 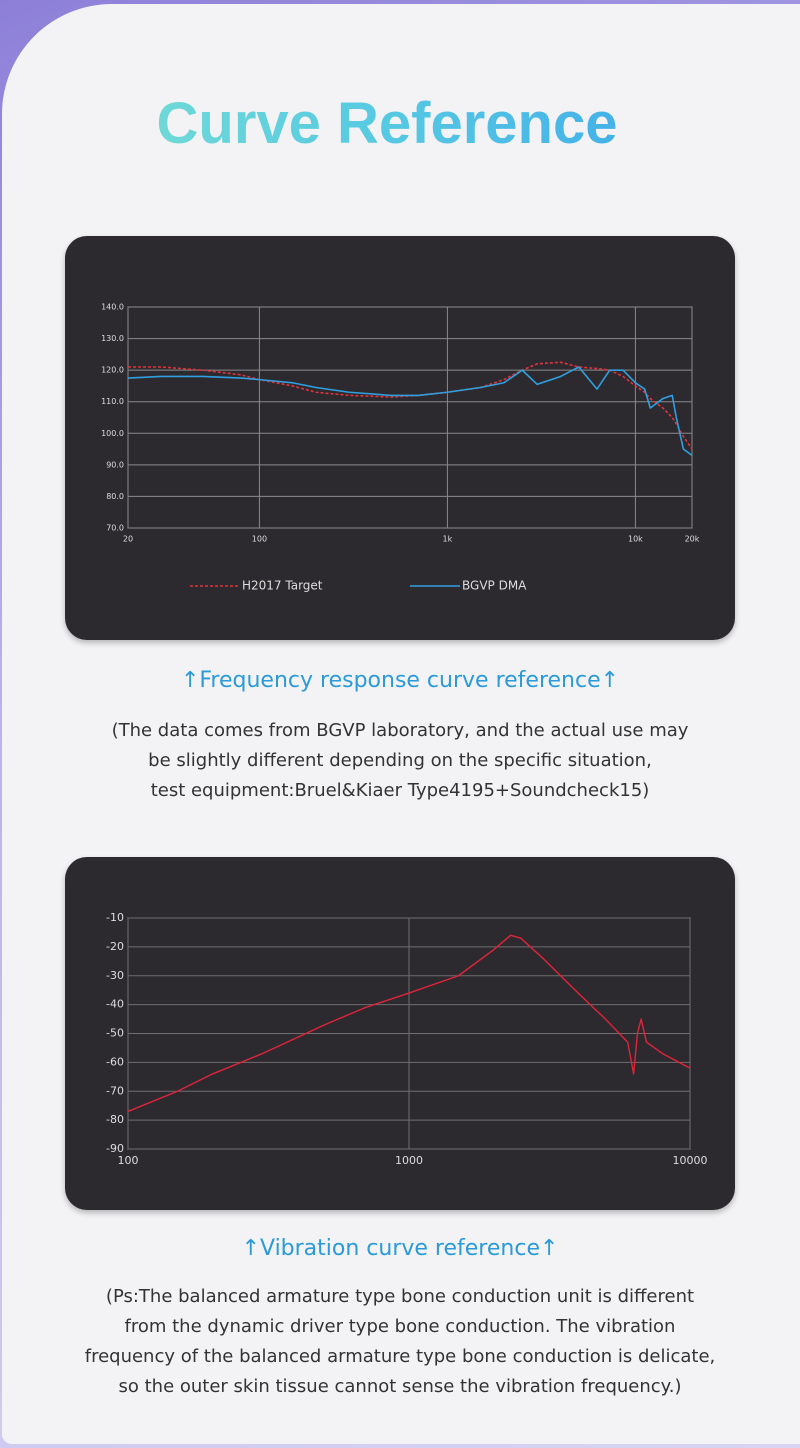 What do you see at coordinates (115, 496) in the screenshot?
I see `y-tick-label: 80.0` at bounding box center [115, 496].